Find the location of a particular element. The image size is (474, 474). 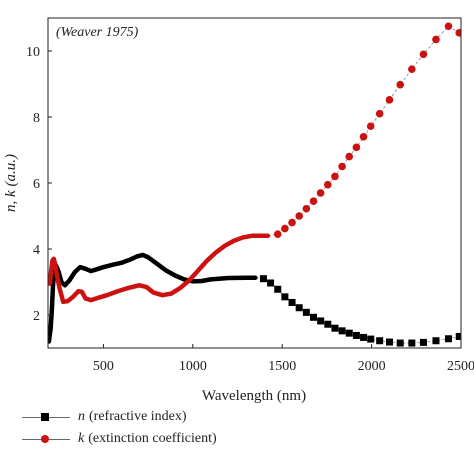

y-tick-label: 2 is located at coordinates (36, 316).